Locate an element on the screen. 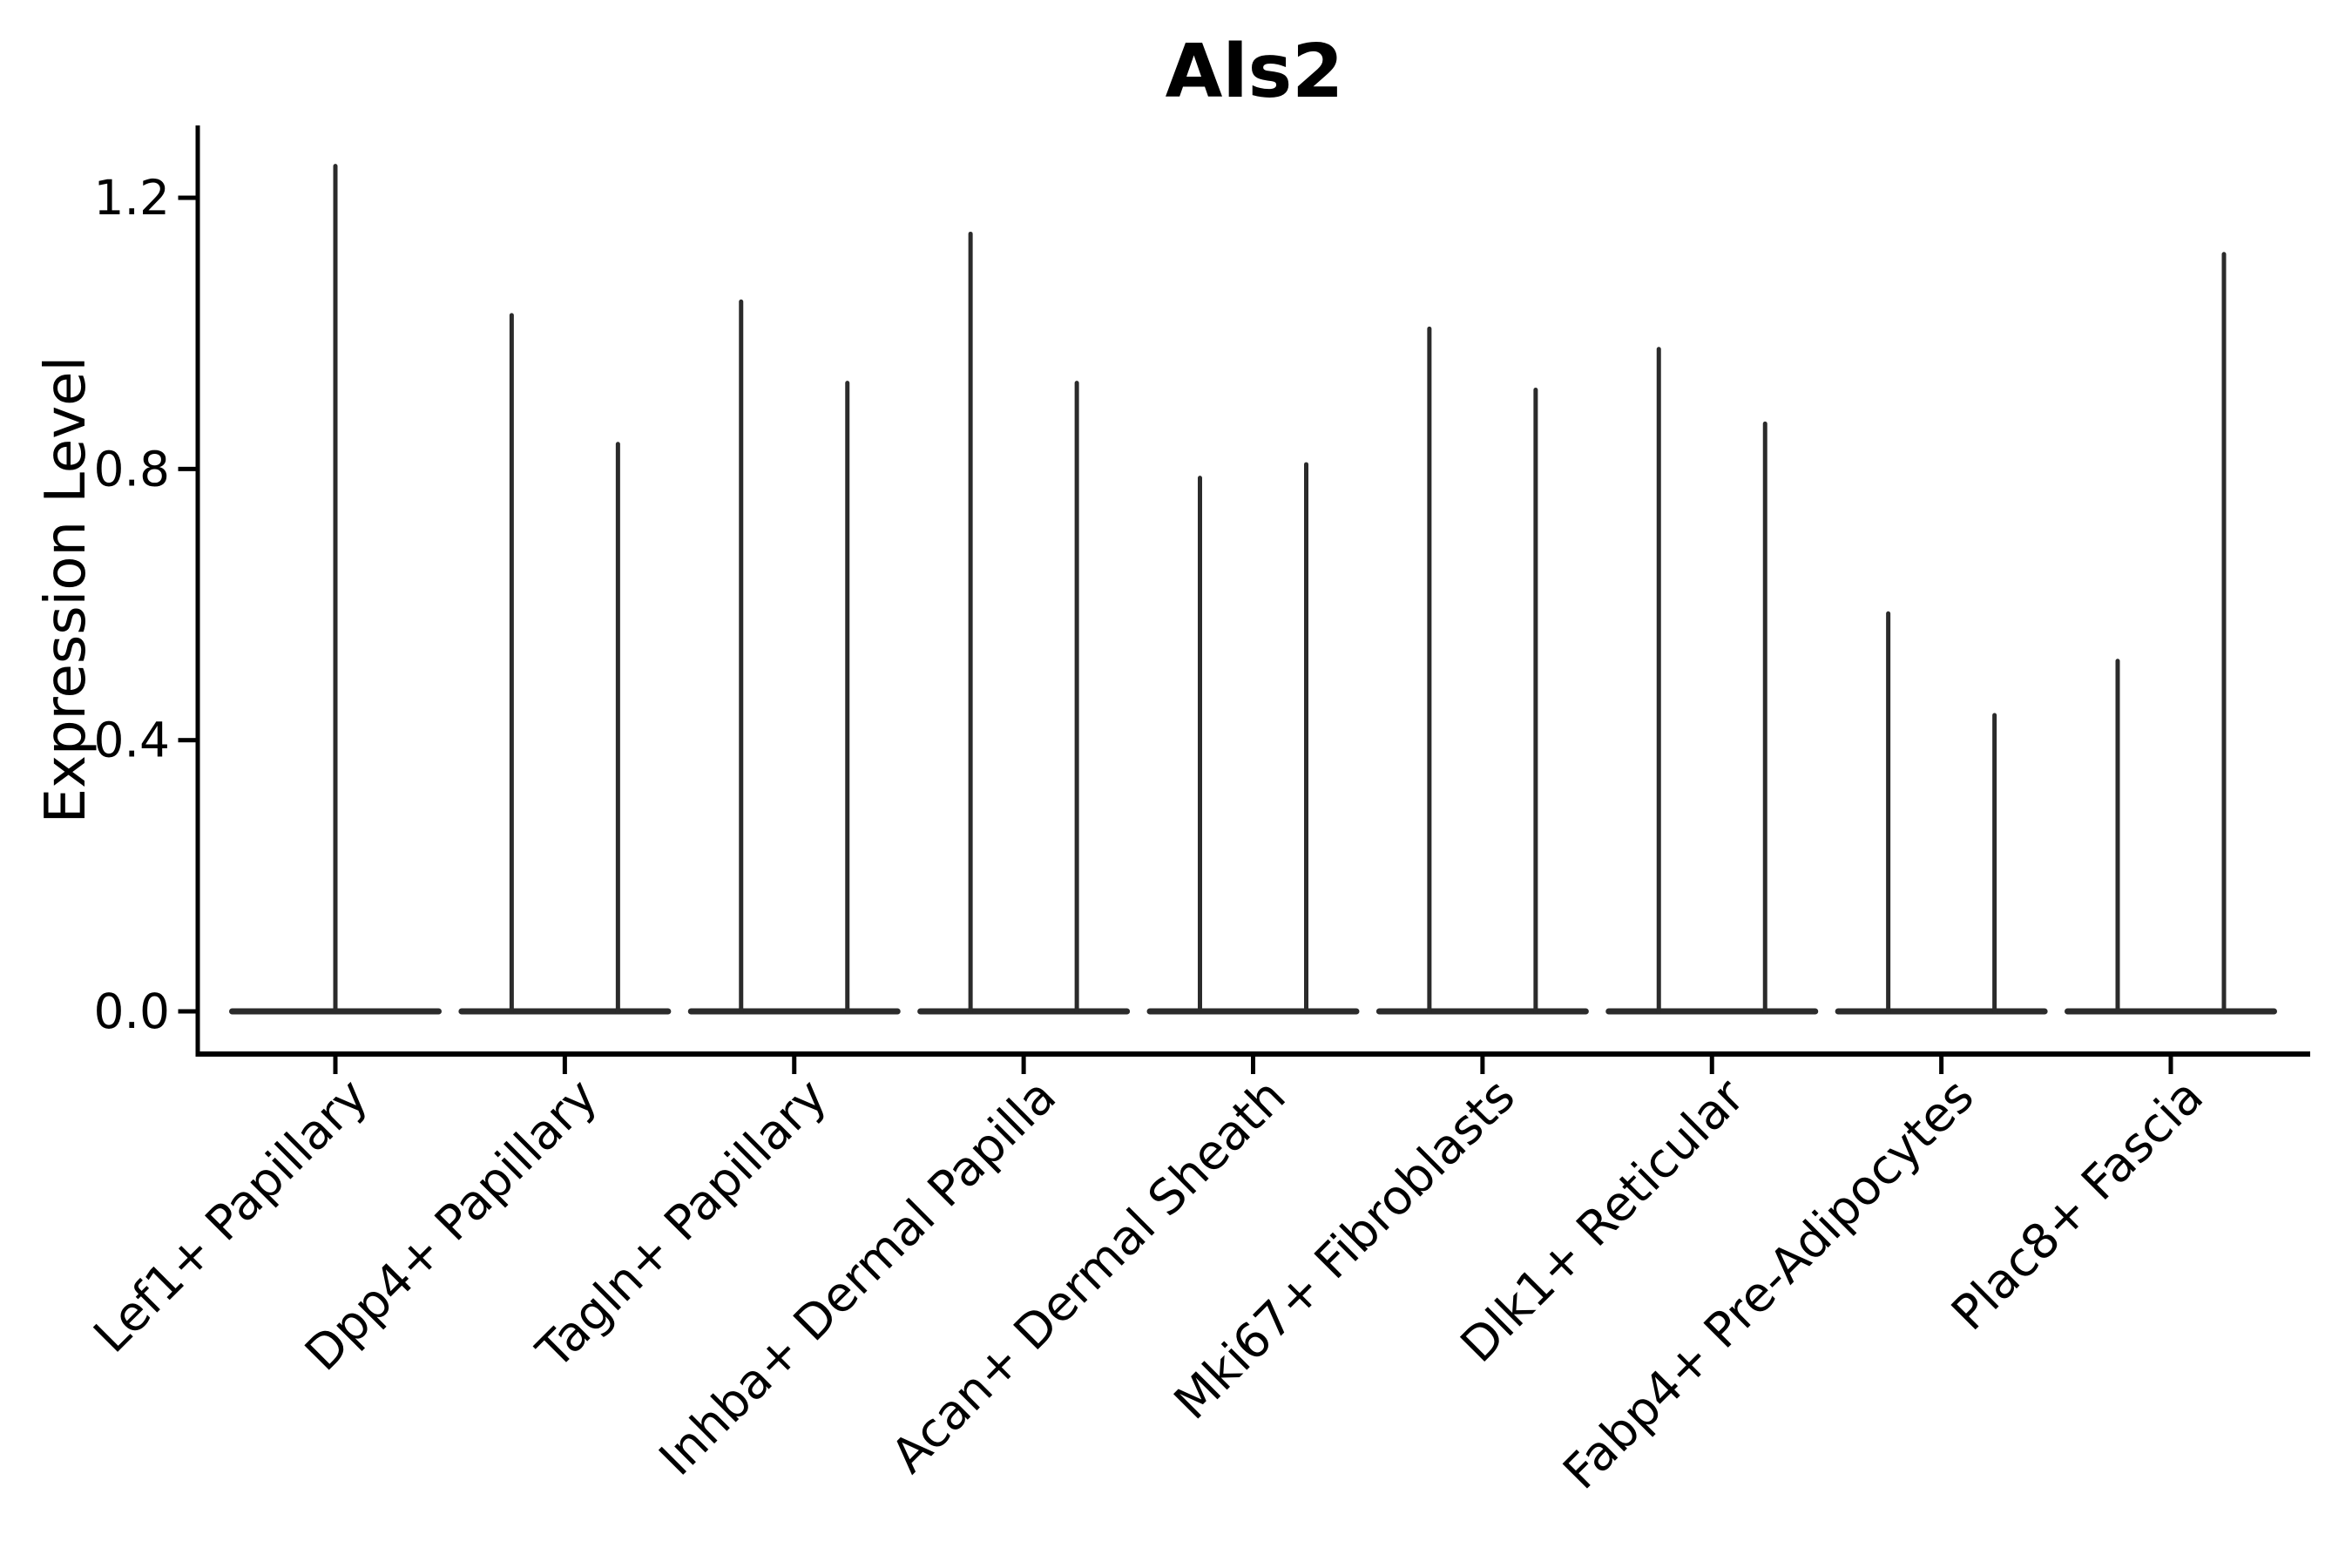 This screenshot has height=1568, width=2352. y-tick-label: 0.8 is located at coordinates (132, 469).